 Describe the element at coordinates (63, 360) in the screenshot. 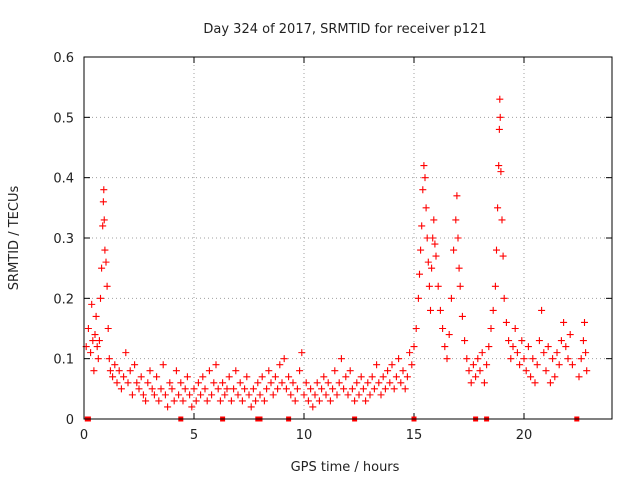

I see `y-tick-label: 0.1` at that location.